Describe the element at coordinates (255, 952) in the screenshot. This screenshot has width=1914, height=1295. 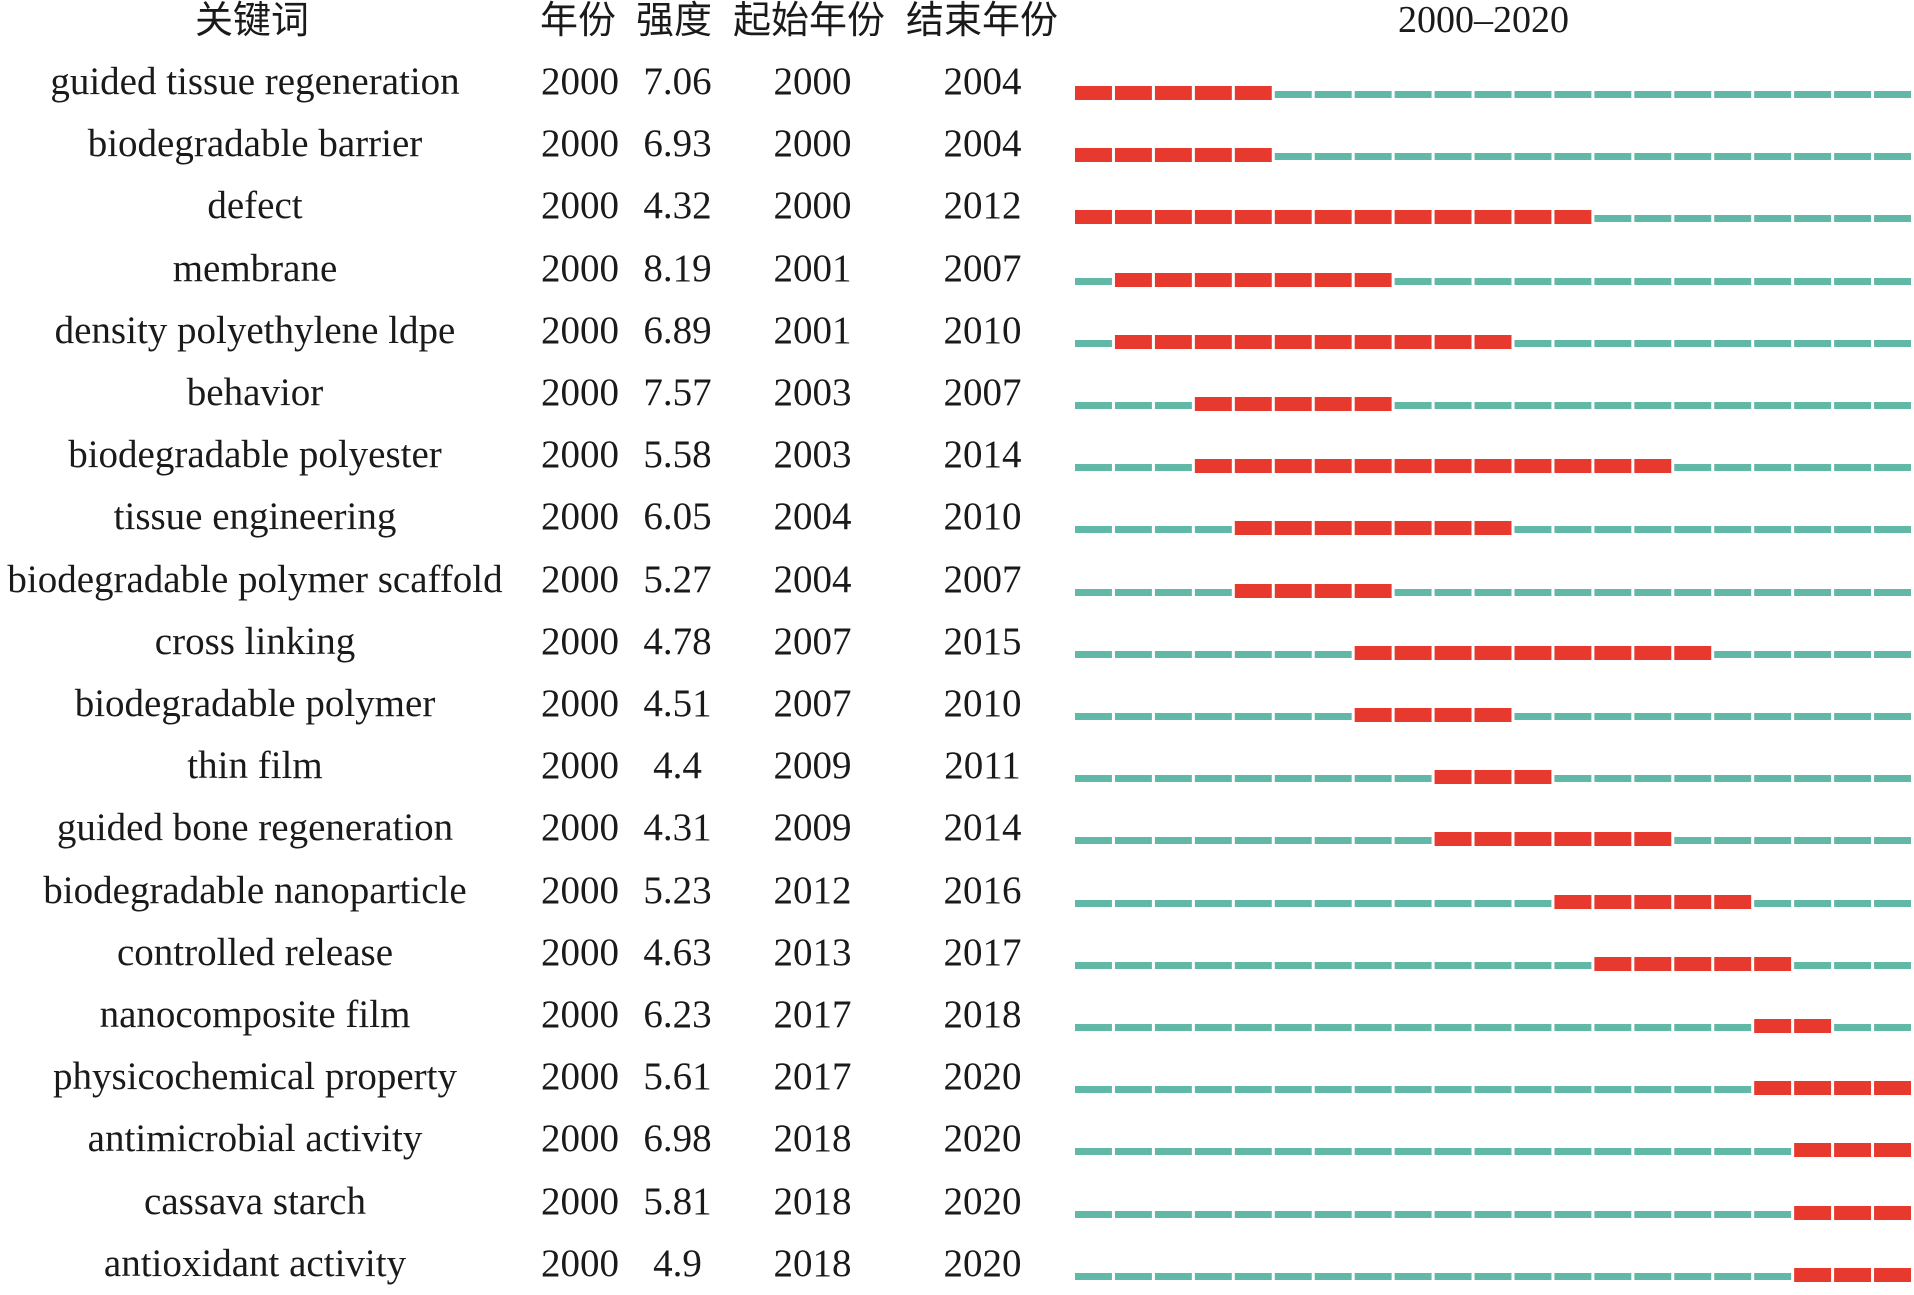
I see `keyword-cell: controlled release` at that location.